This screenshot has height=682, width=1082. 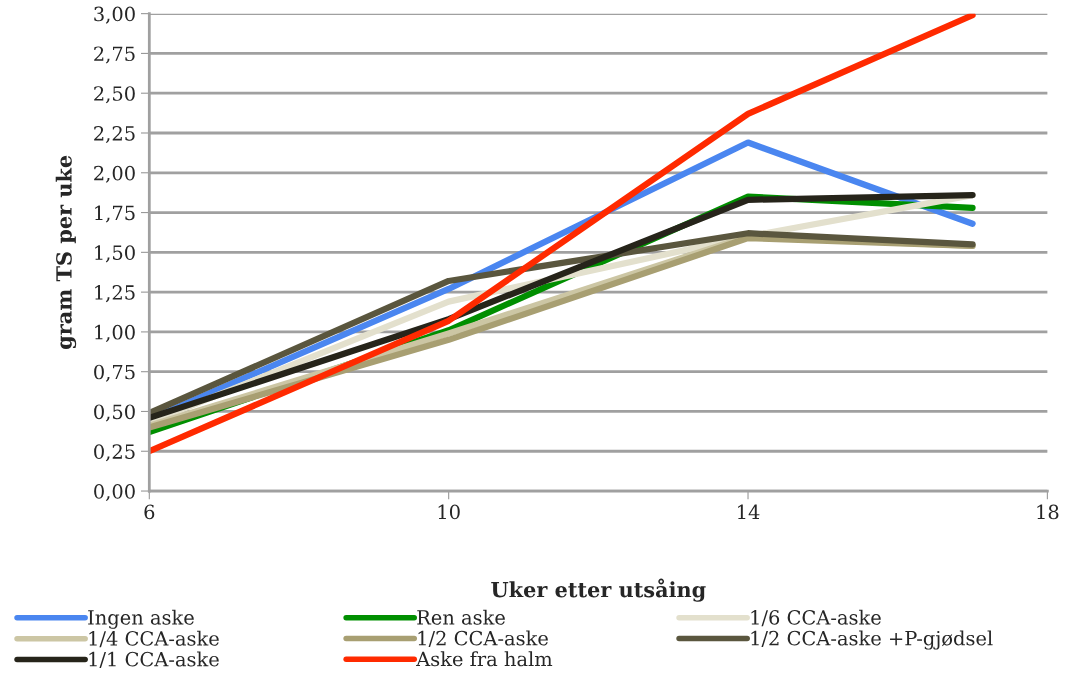 I want to click on y-tick-label: 0,25, so click(x=114, y=453).